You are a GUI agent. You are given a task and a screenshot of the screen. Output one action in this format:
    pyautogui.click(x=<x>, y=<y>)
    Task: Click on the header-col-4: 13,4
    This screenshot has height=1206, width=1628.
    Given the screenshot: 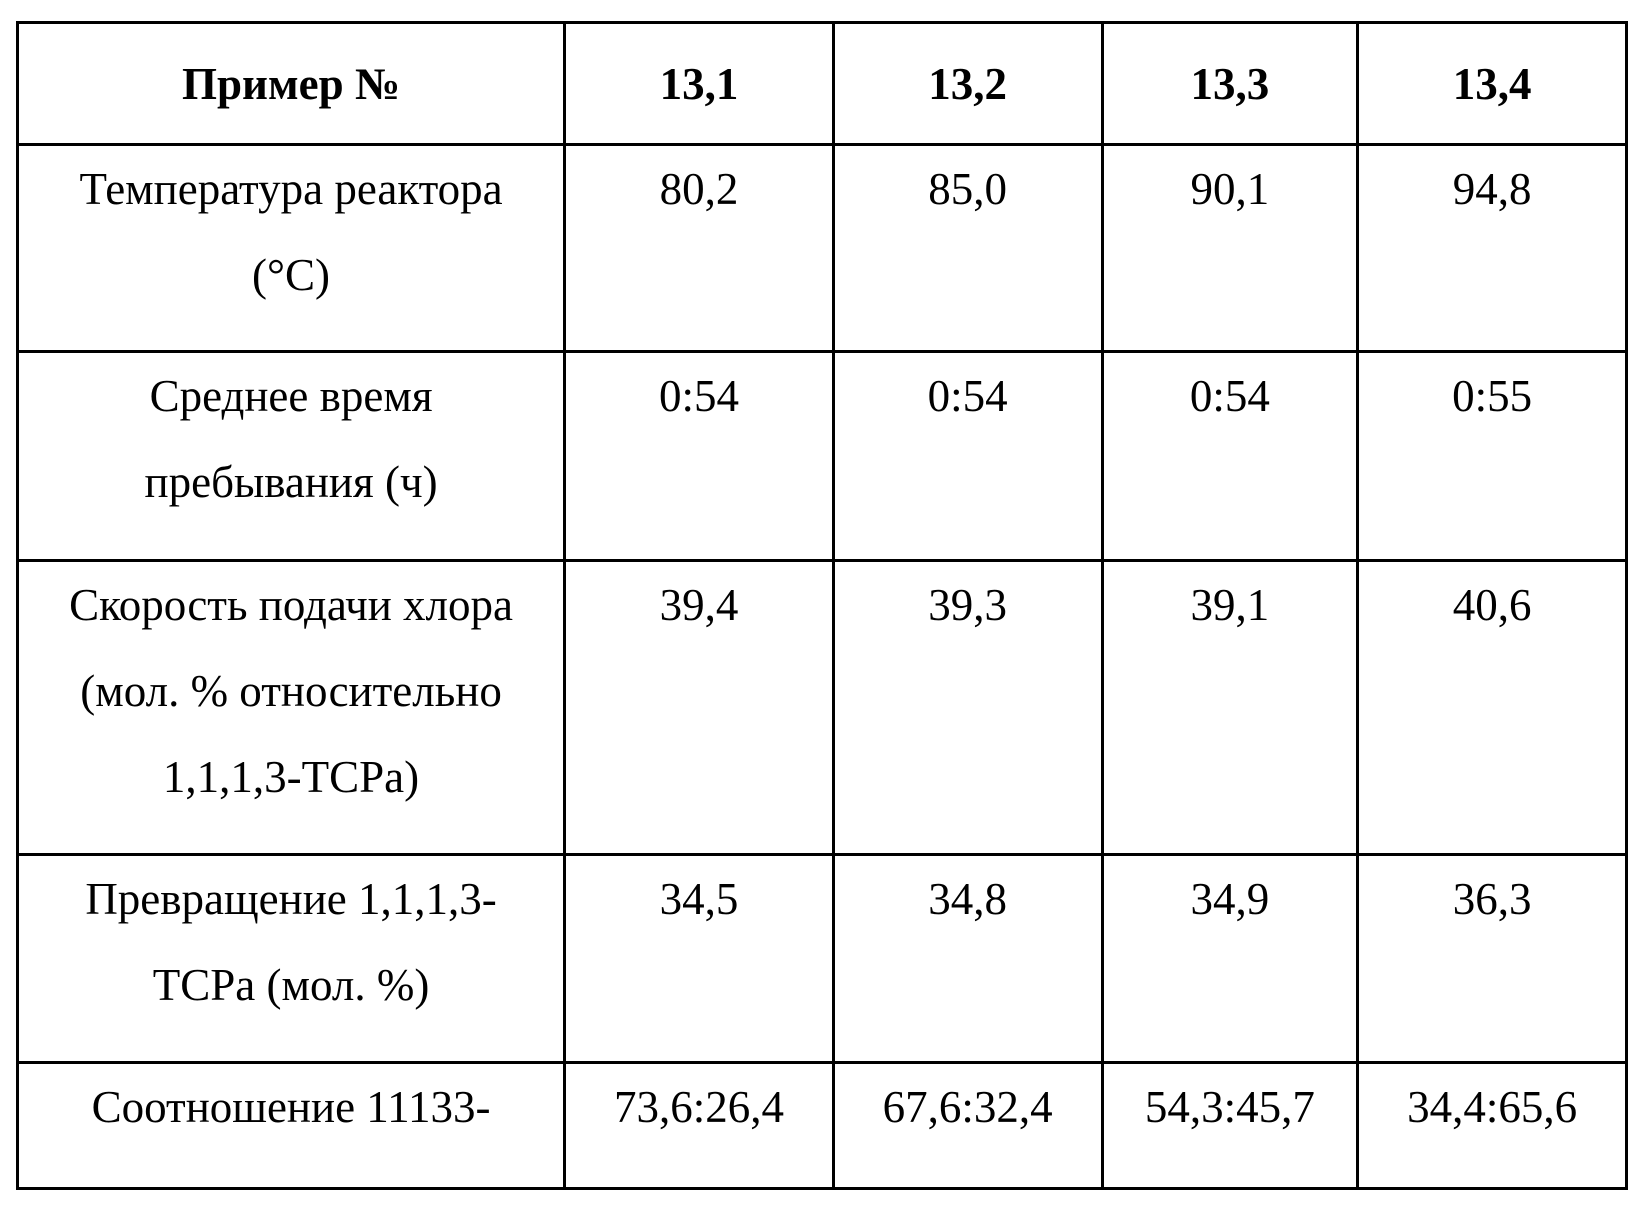 What is the action you would take?
    pyautogui.click(x=1492, y=84)
    